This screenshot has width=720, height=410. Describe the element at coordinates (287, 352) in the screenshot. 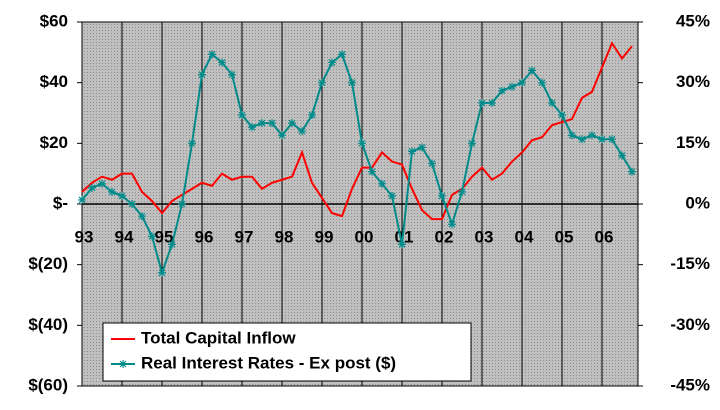

I see `legend-box` at that location.